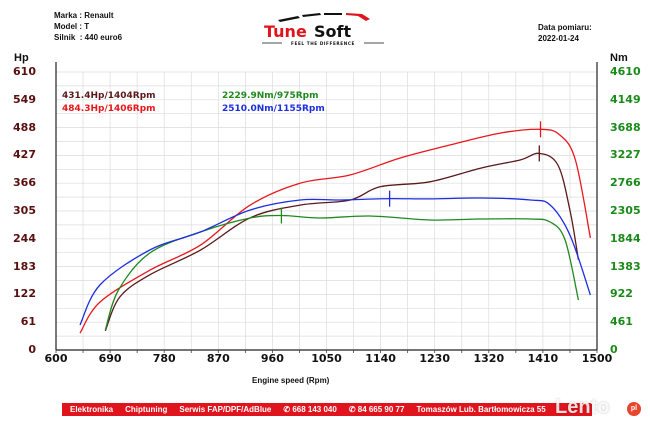 This screenshot has width=650, height=428. I want to click on right-axis-tick-label: 461, so click(621, 322).